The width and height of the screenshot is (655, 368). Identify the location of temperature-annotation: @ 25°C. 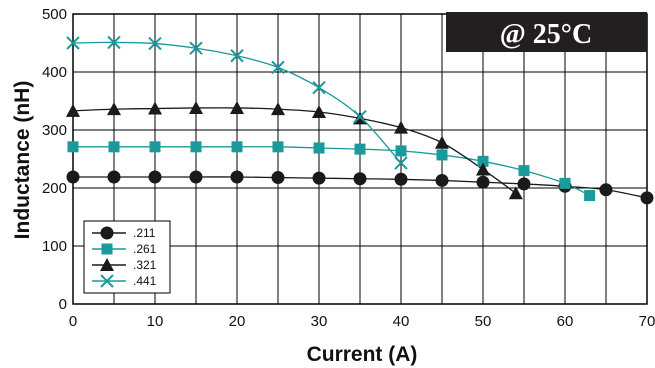
(546, 32).